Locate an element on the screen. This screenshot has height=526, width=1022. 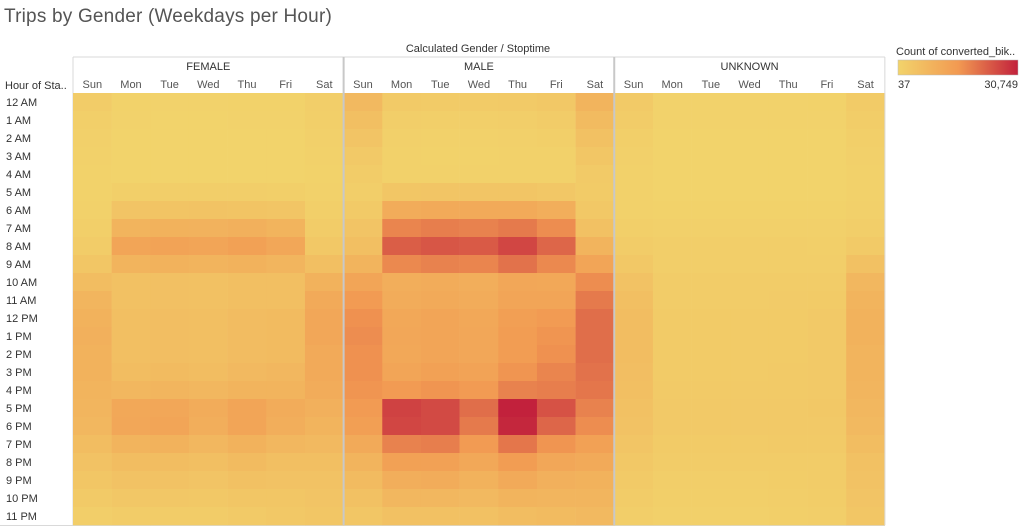
hour-label: 4 AM is located at coordinates (18, 175).